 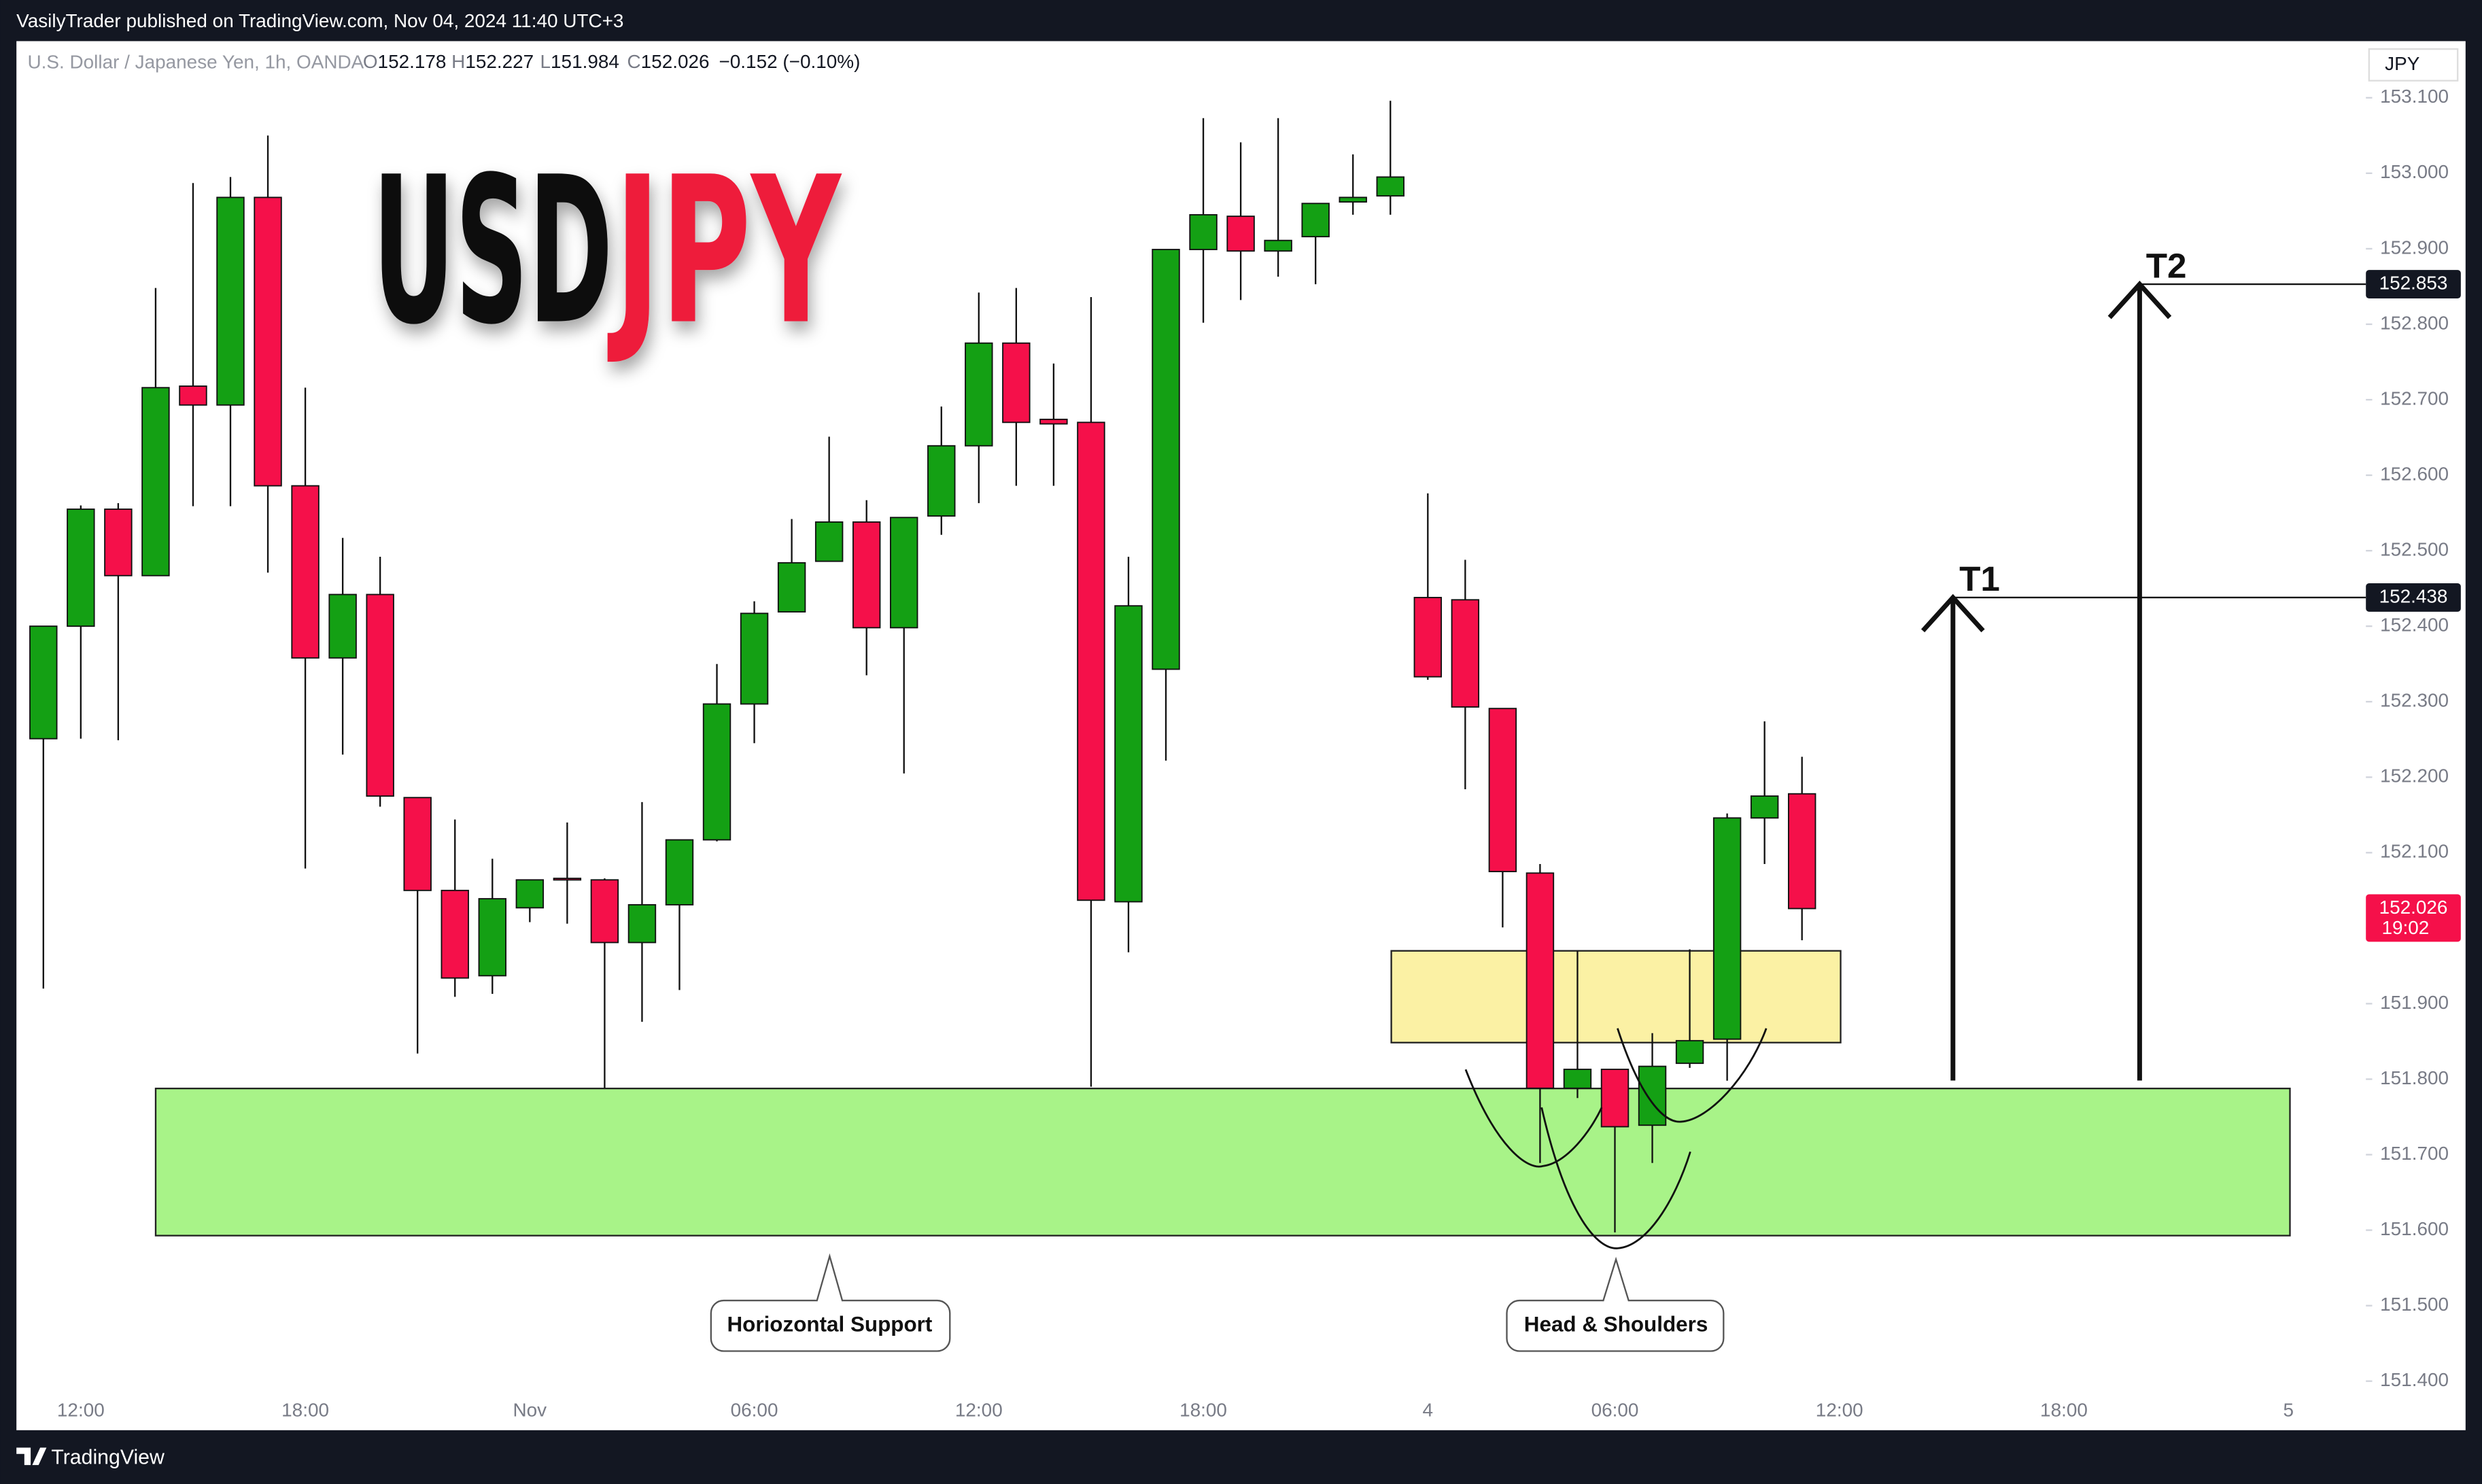 What do you see at coordinates (545, 62) in the screenshot?
I see `l-label: L` at bounding box center [545, 62].